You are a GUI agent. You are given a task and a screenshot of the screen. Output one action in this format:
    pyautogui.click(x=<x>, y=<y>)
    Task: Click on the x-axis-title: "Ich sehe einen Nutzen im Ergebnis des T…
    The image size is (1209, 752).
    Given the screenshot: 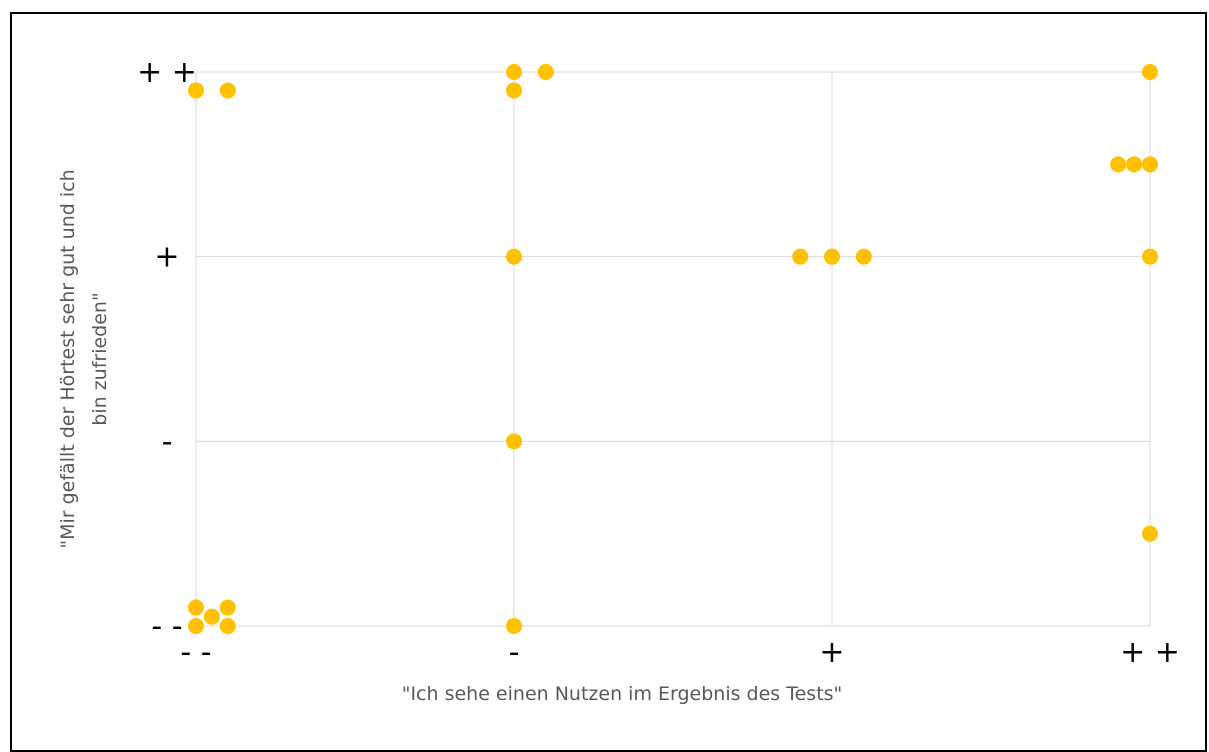 What is the action you would take?
    pyautogui.click(x=622, y=694)
    